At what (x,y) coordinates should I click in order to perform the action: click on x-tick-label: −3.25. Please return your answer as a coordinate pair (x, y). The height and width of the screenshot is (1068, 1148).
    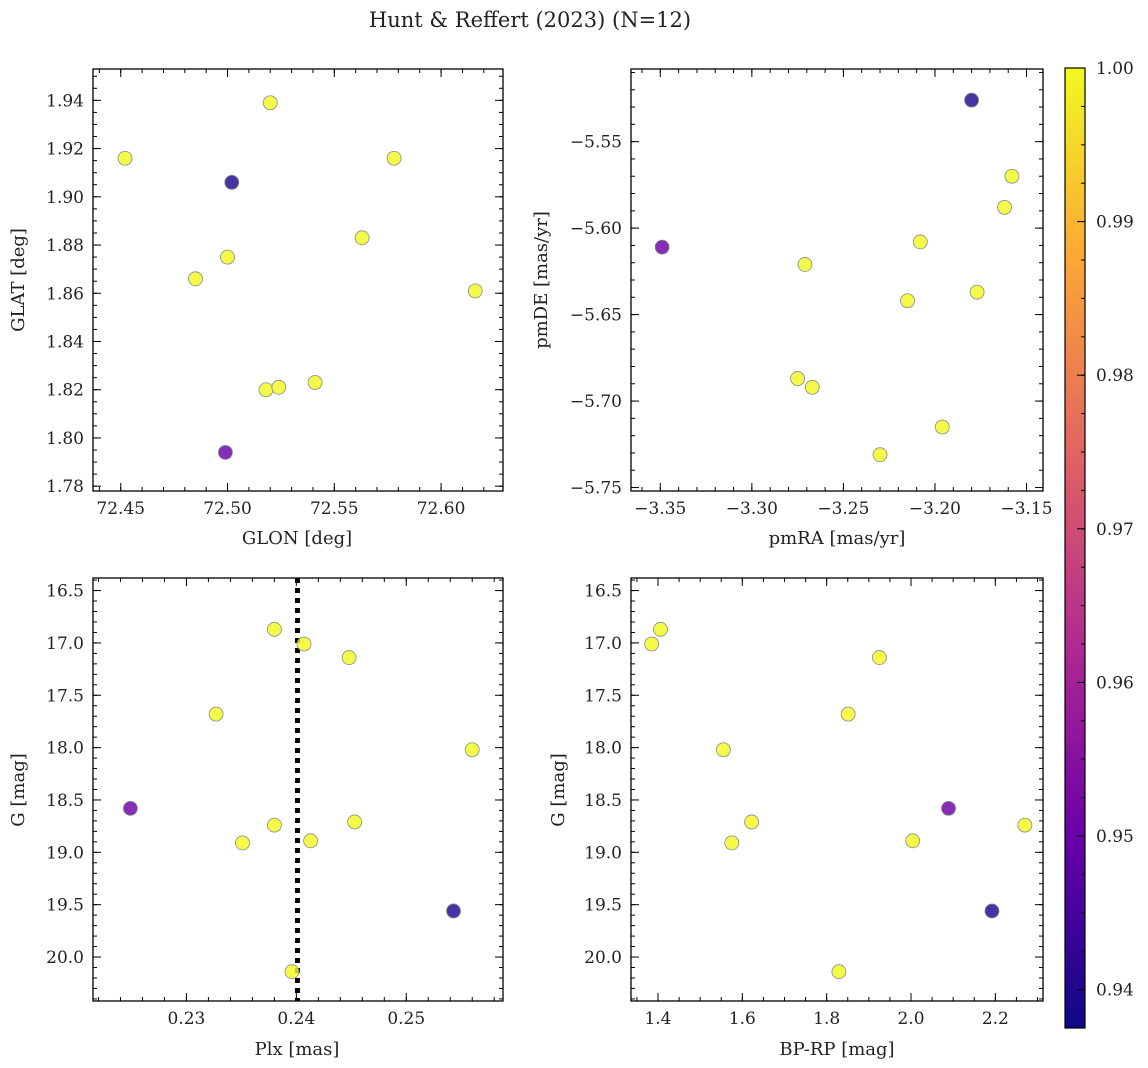
    Looking at the image, I should click on (843, 509).